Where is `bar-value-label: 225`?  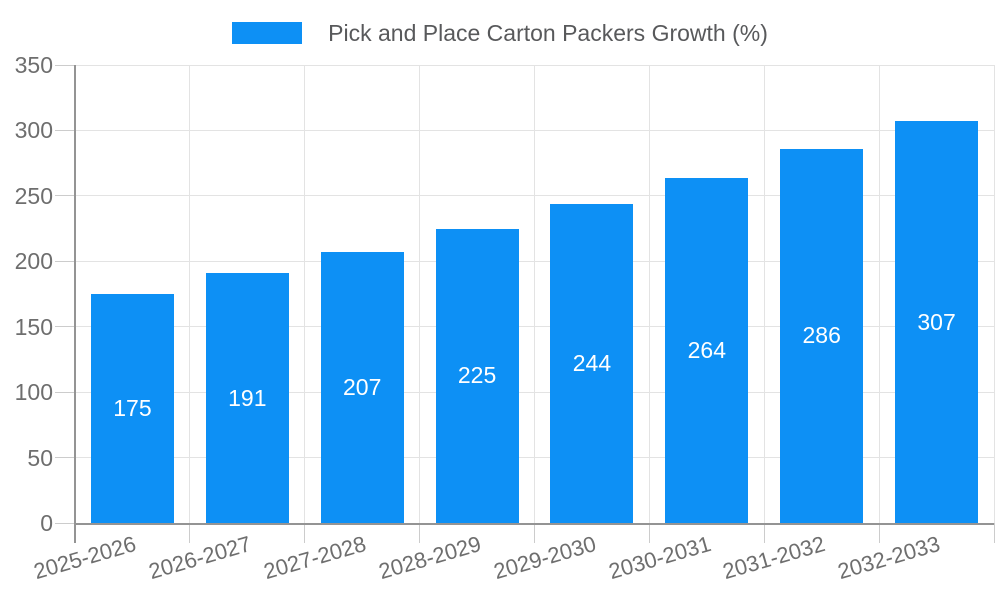 bar-value-label: 225 is located at coordinates (477, 375).